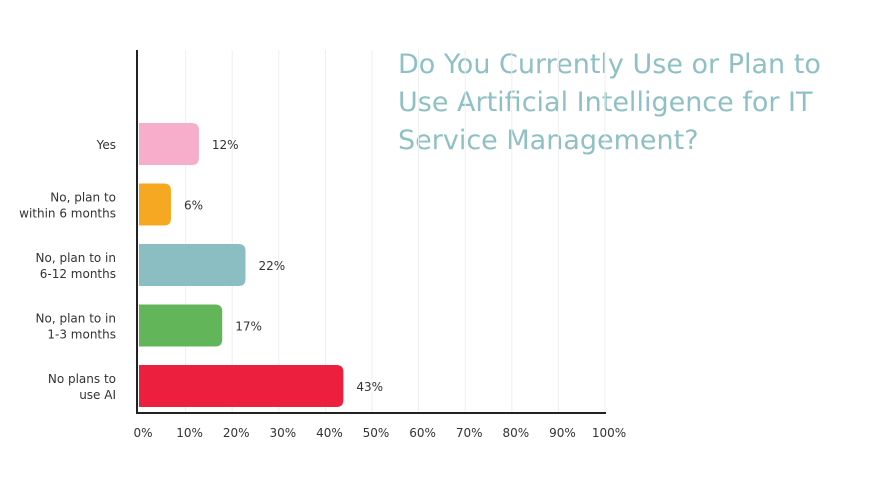 The height and width of the screenshot is (490, 870). I want to click on value-label: 22%, so click(272, 266).